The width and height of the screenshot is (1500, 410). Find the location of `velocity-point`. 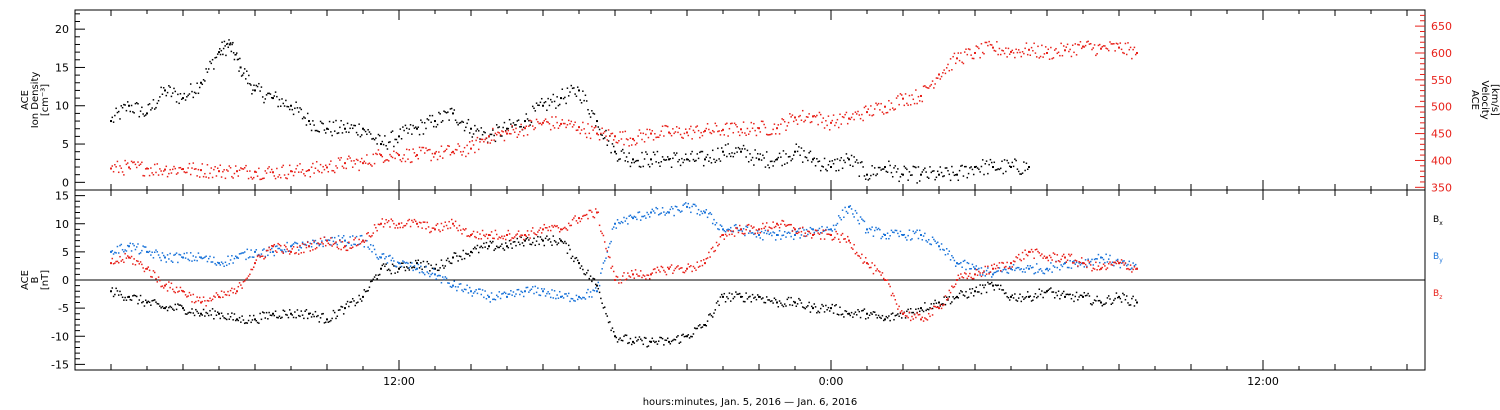

velocity-point is located at coordinates (1083, 46).